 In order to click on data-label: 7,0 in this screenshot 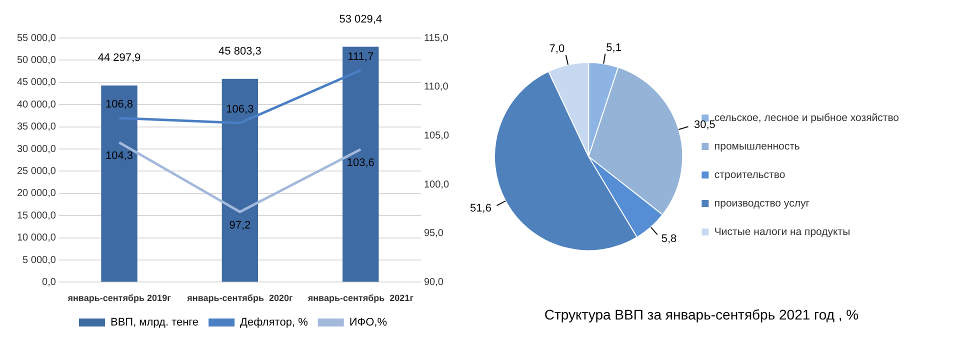, I will do `click(557, 49)`.